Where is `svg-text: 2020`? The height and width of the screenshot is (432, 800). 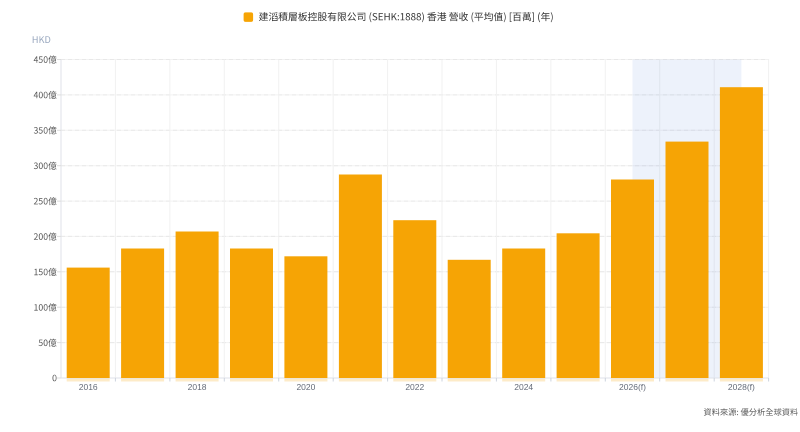
svg-text: 2020 is located at coordinates (305, 387).